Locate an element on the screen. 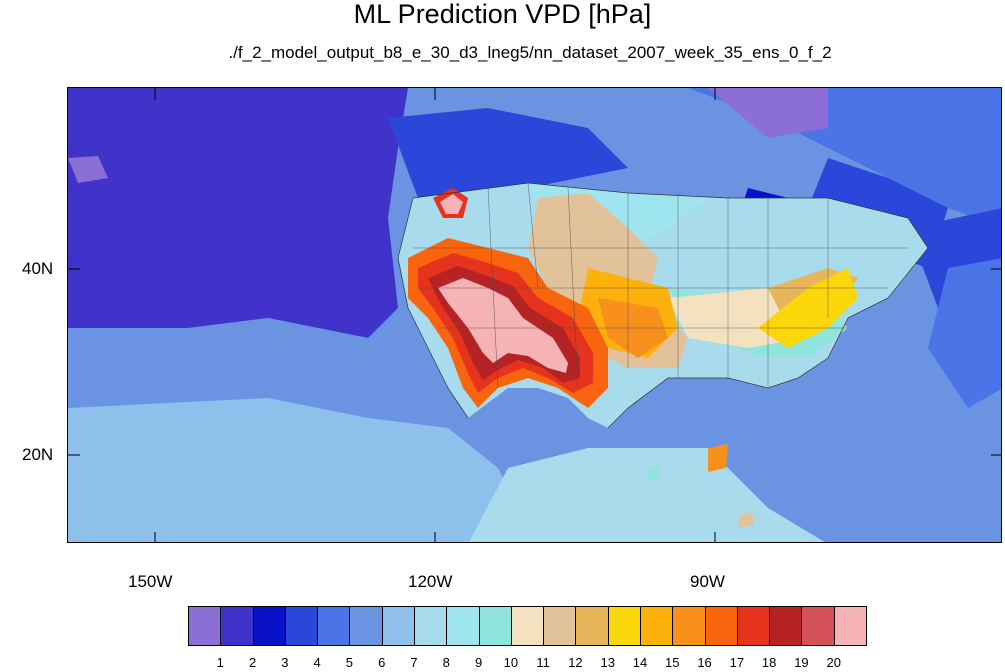 The width and height of the screenshot is (1005, 672). colorbar-label: 18 is located at coordinates (769, 662).